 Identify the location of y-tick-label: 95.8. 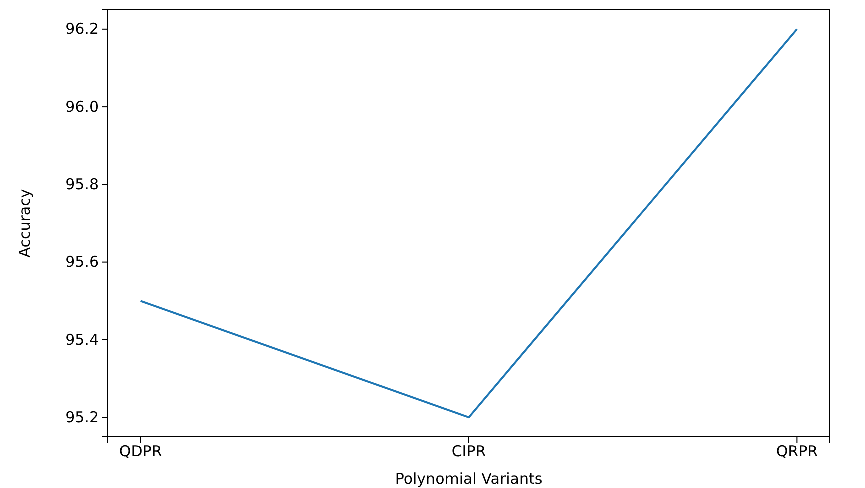
(82, 184).